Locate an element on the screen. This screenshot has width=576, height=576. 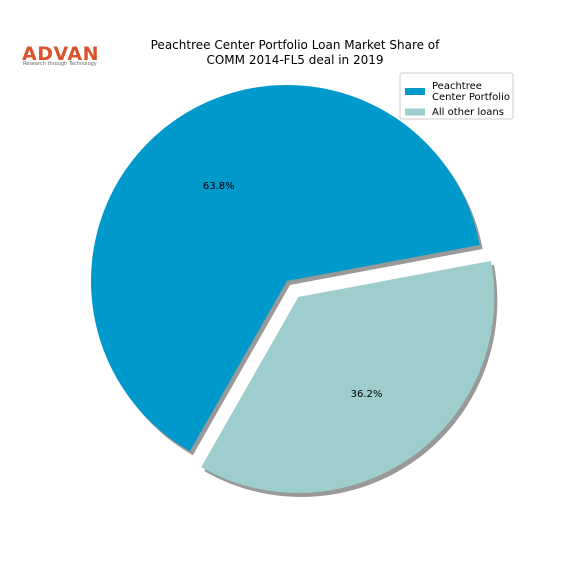
value-label: 36.2% is located at coordinates (367, 394).